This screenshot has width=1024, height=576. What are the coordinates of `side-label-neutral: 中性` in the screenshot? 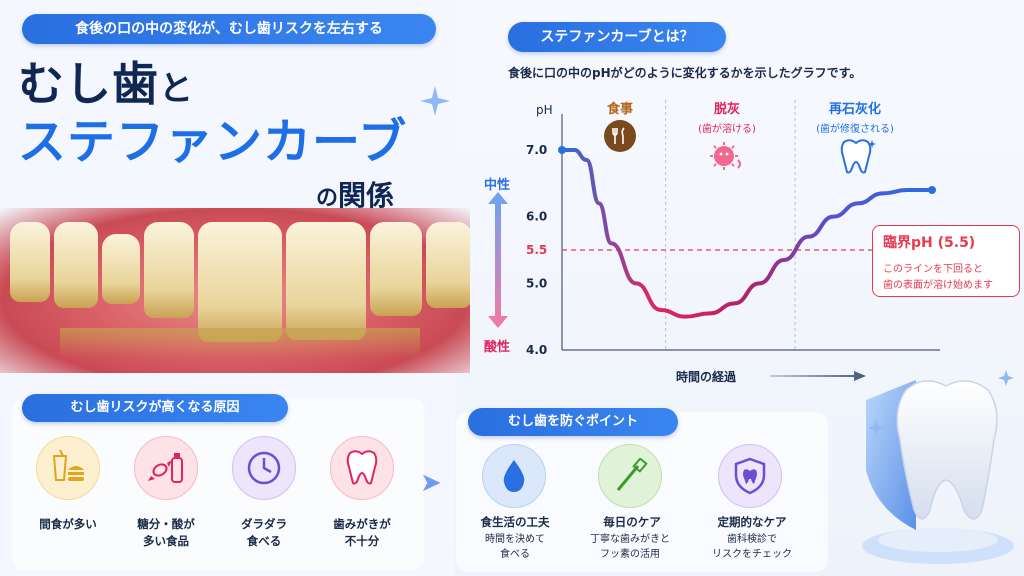 It's located at (497, 185).